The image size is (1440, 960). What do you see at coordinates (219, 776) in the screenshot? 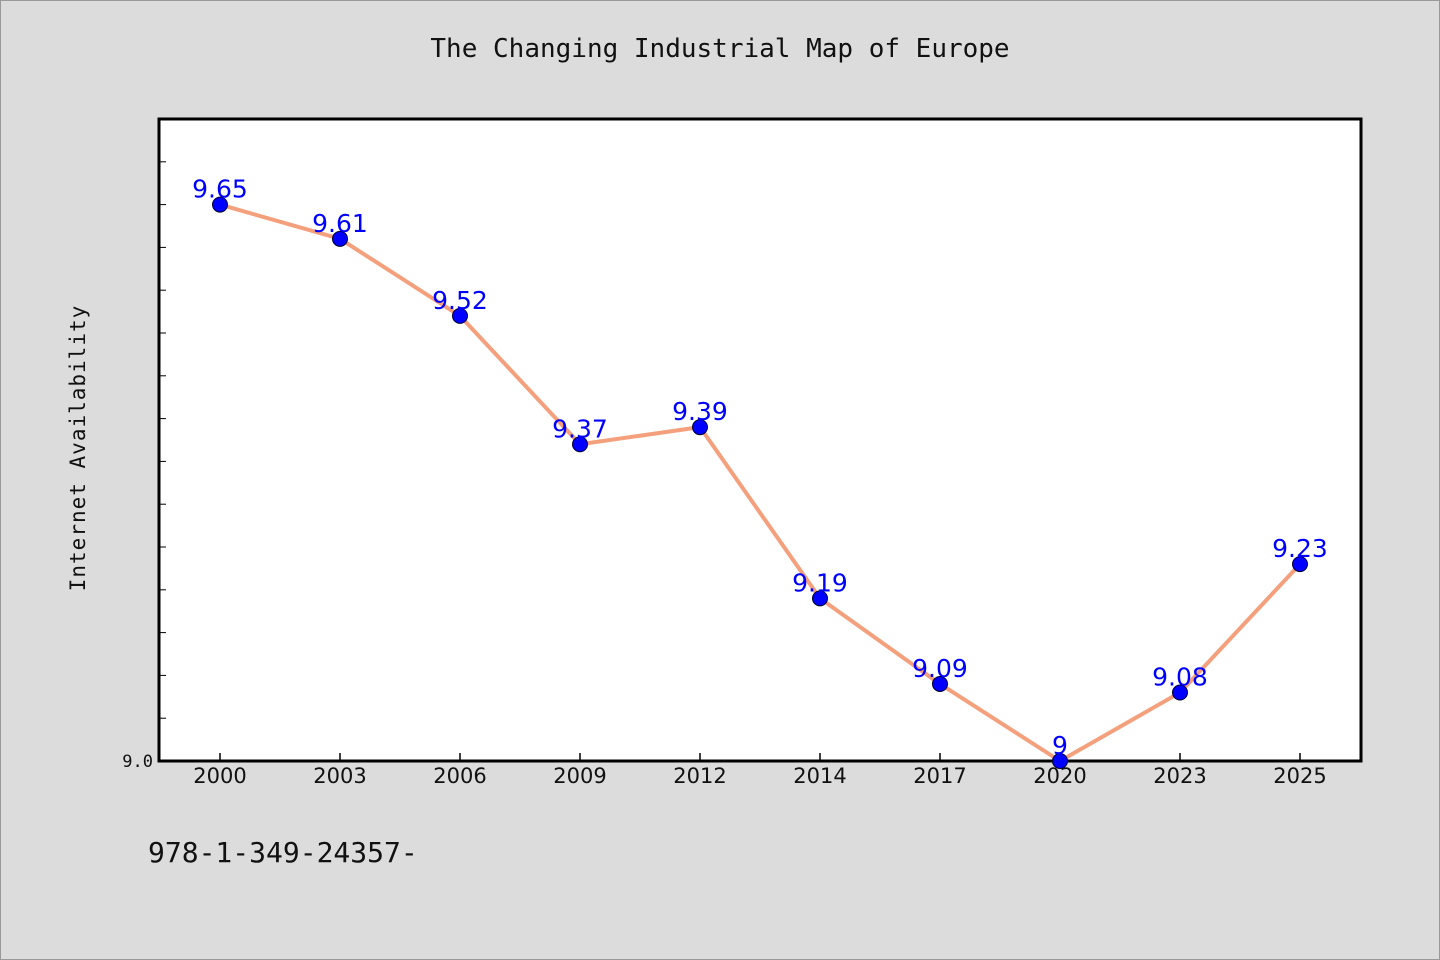
I see `x-tick-label: 2000` at bounding box center [219, 776].